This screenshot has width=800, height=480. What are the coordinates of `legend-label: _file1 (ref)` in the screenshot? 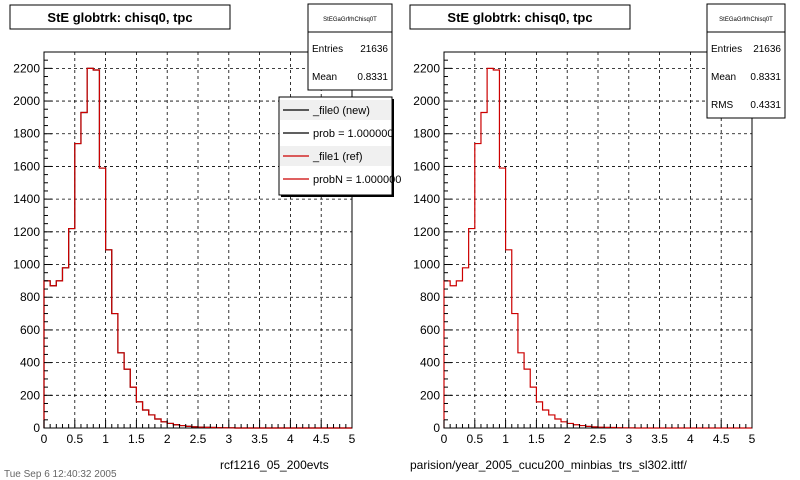 It's located at (337, 157).